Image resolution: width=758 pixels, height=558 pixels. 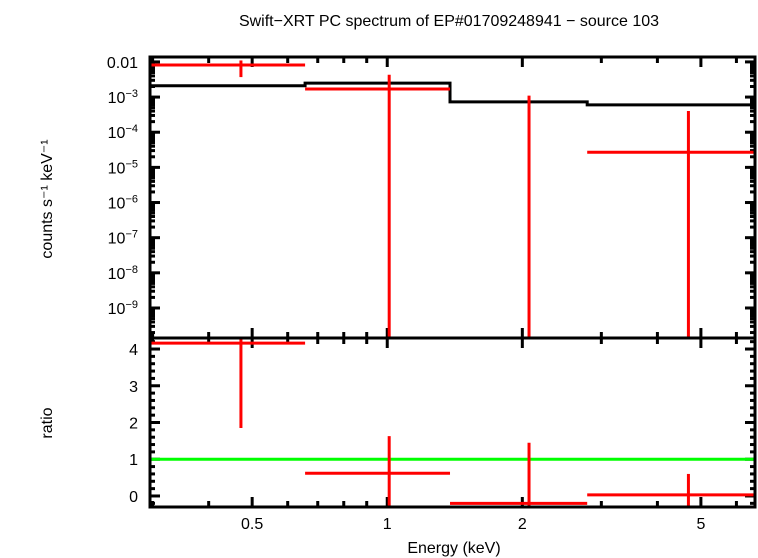 I want to click on y-axis-label-spectrum: counts s⁻¹ keV⁻¹, so click(x=47, y=198).